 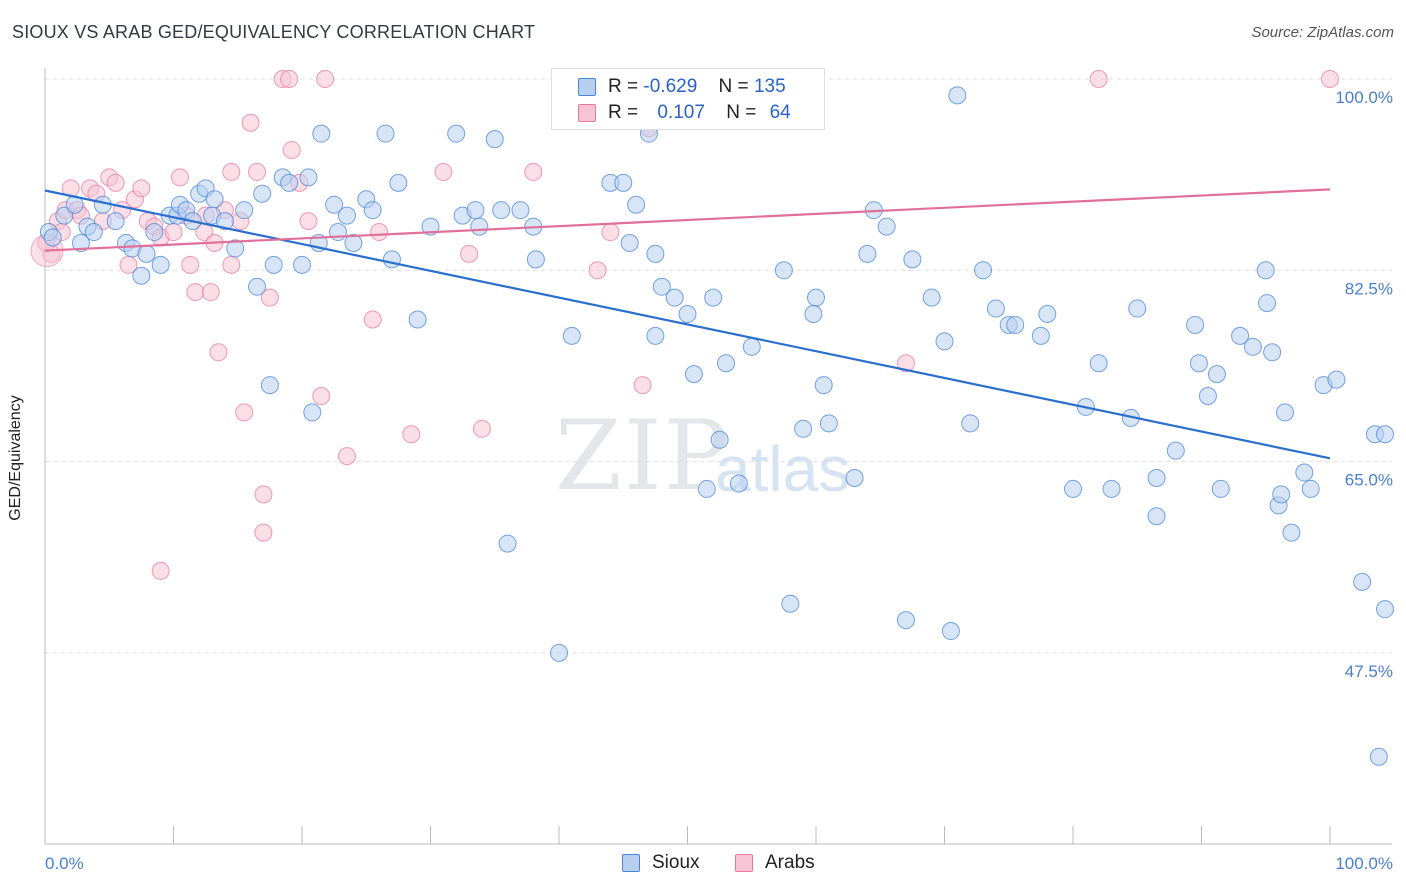 I want to click on y-tick-label: 47.5%, so click(x=1369, y=671).